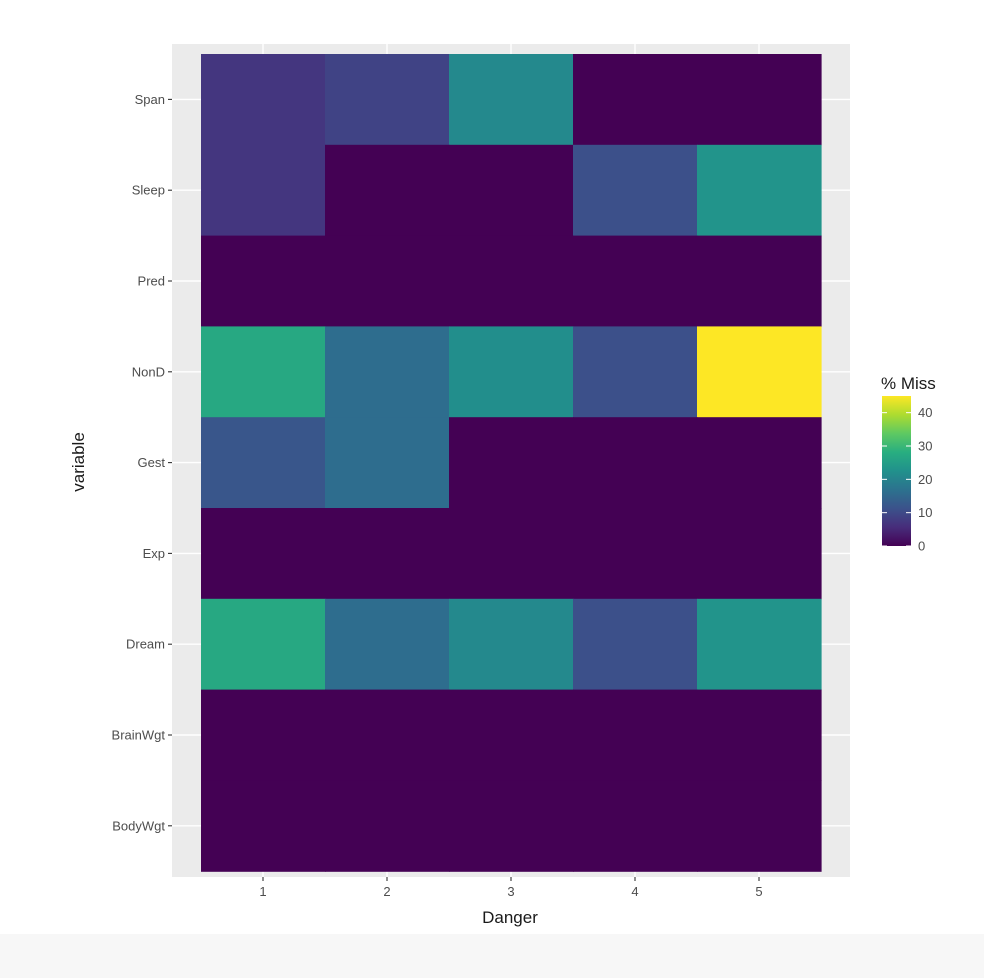 This screenshot has height=978, width=984. Describe the element at coordinates (634, 891) in the screenshot. I see `x-tick-label: 4` at that location.